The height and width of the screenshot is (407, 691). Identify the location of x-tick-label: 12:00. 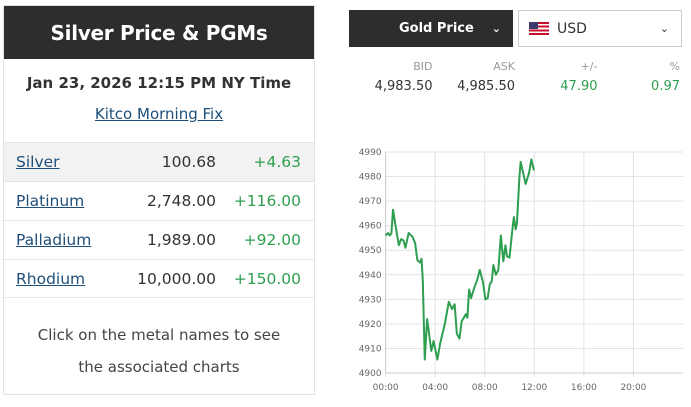
(534, 388).